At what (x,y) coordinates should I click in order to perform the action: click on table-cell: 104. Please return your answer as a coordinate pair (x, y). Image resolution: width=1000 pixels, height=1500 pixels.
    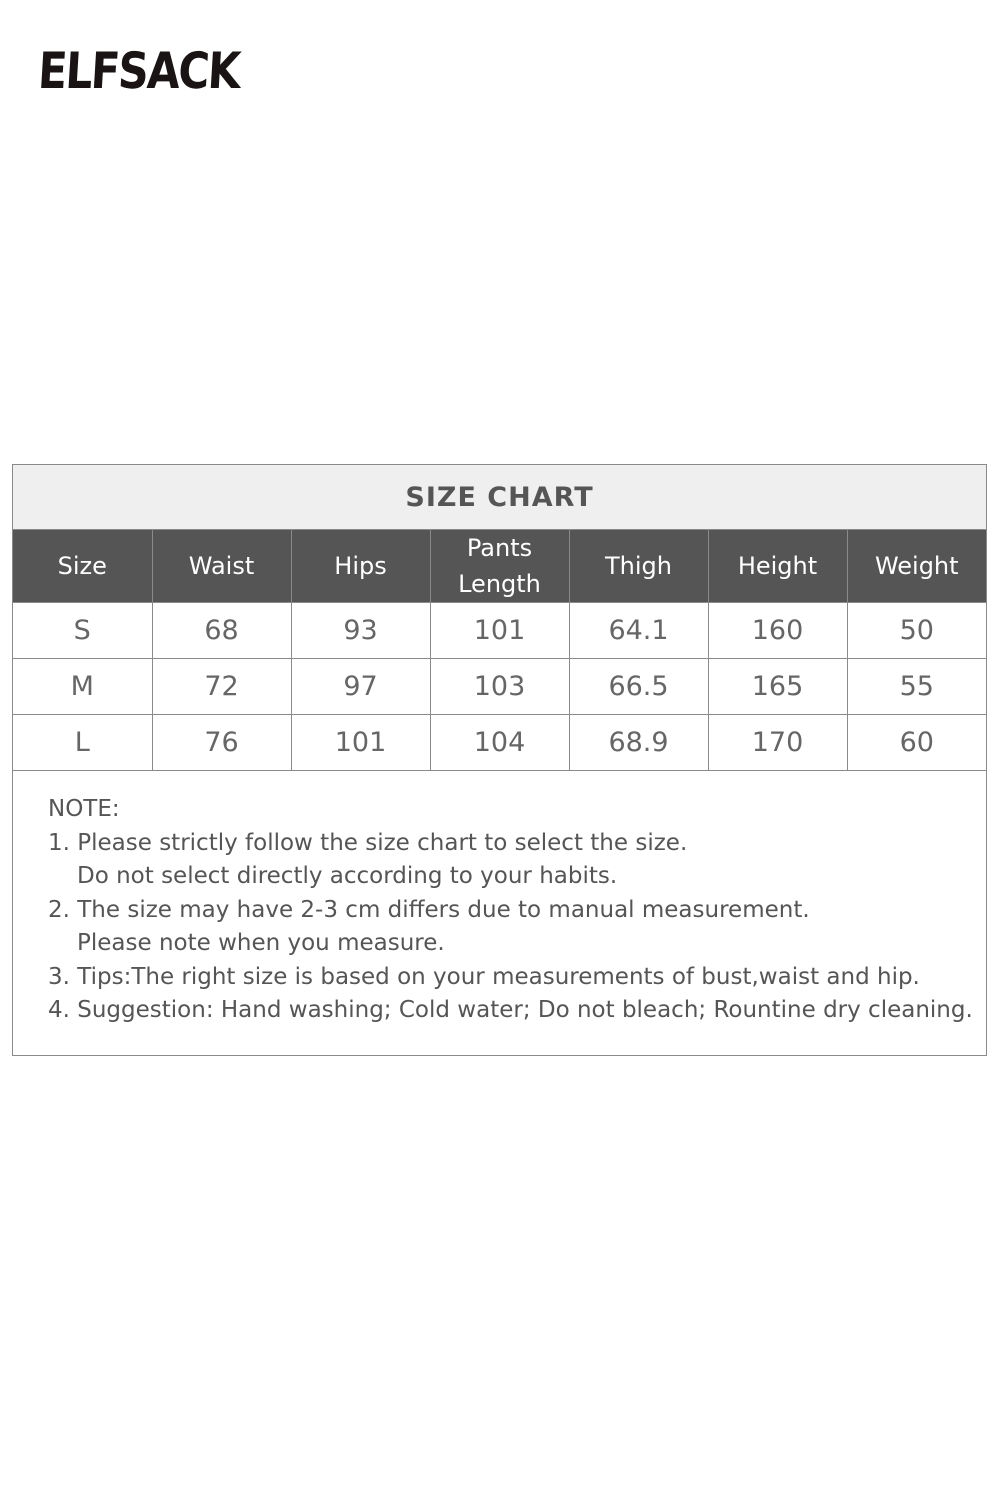
    Looking at the image, I should click on (499, 742).